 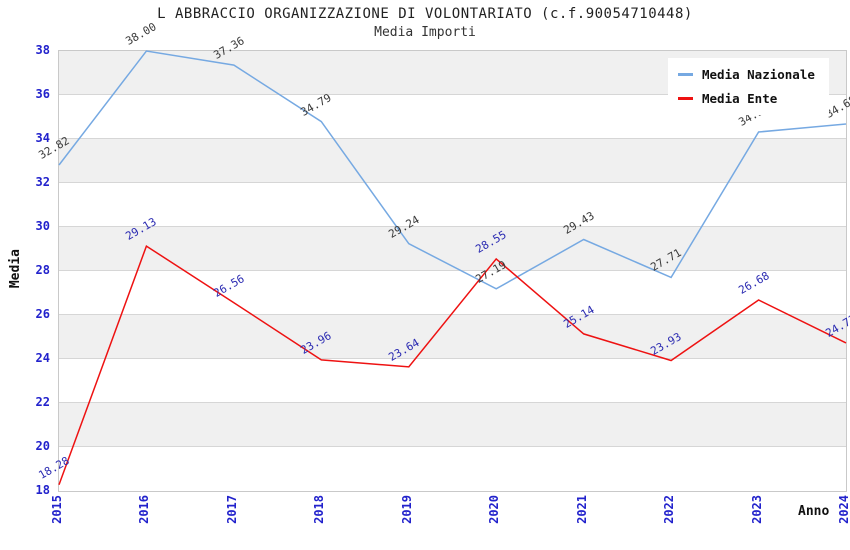 What do you see at coordinates (42, 94) in the screenshot?
I see `y-tick-label: 36` at bounding box center [42, 94].